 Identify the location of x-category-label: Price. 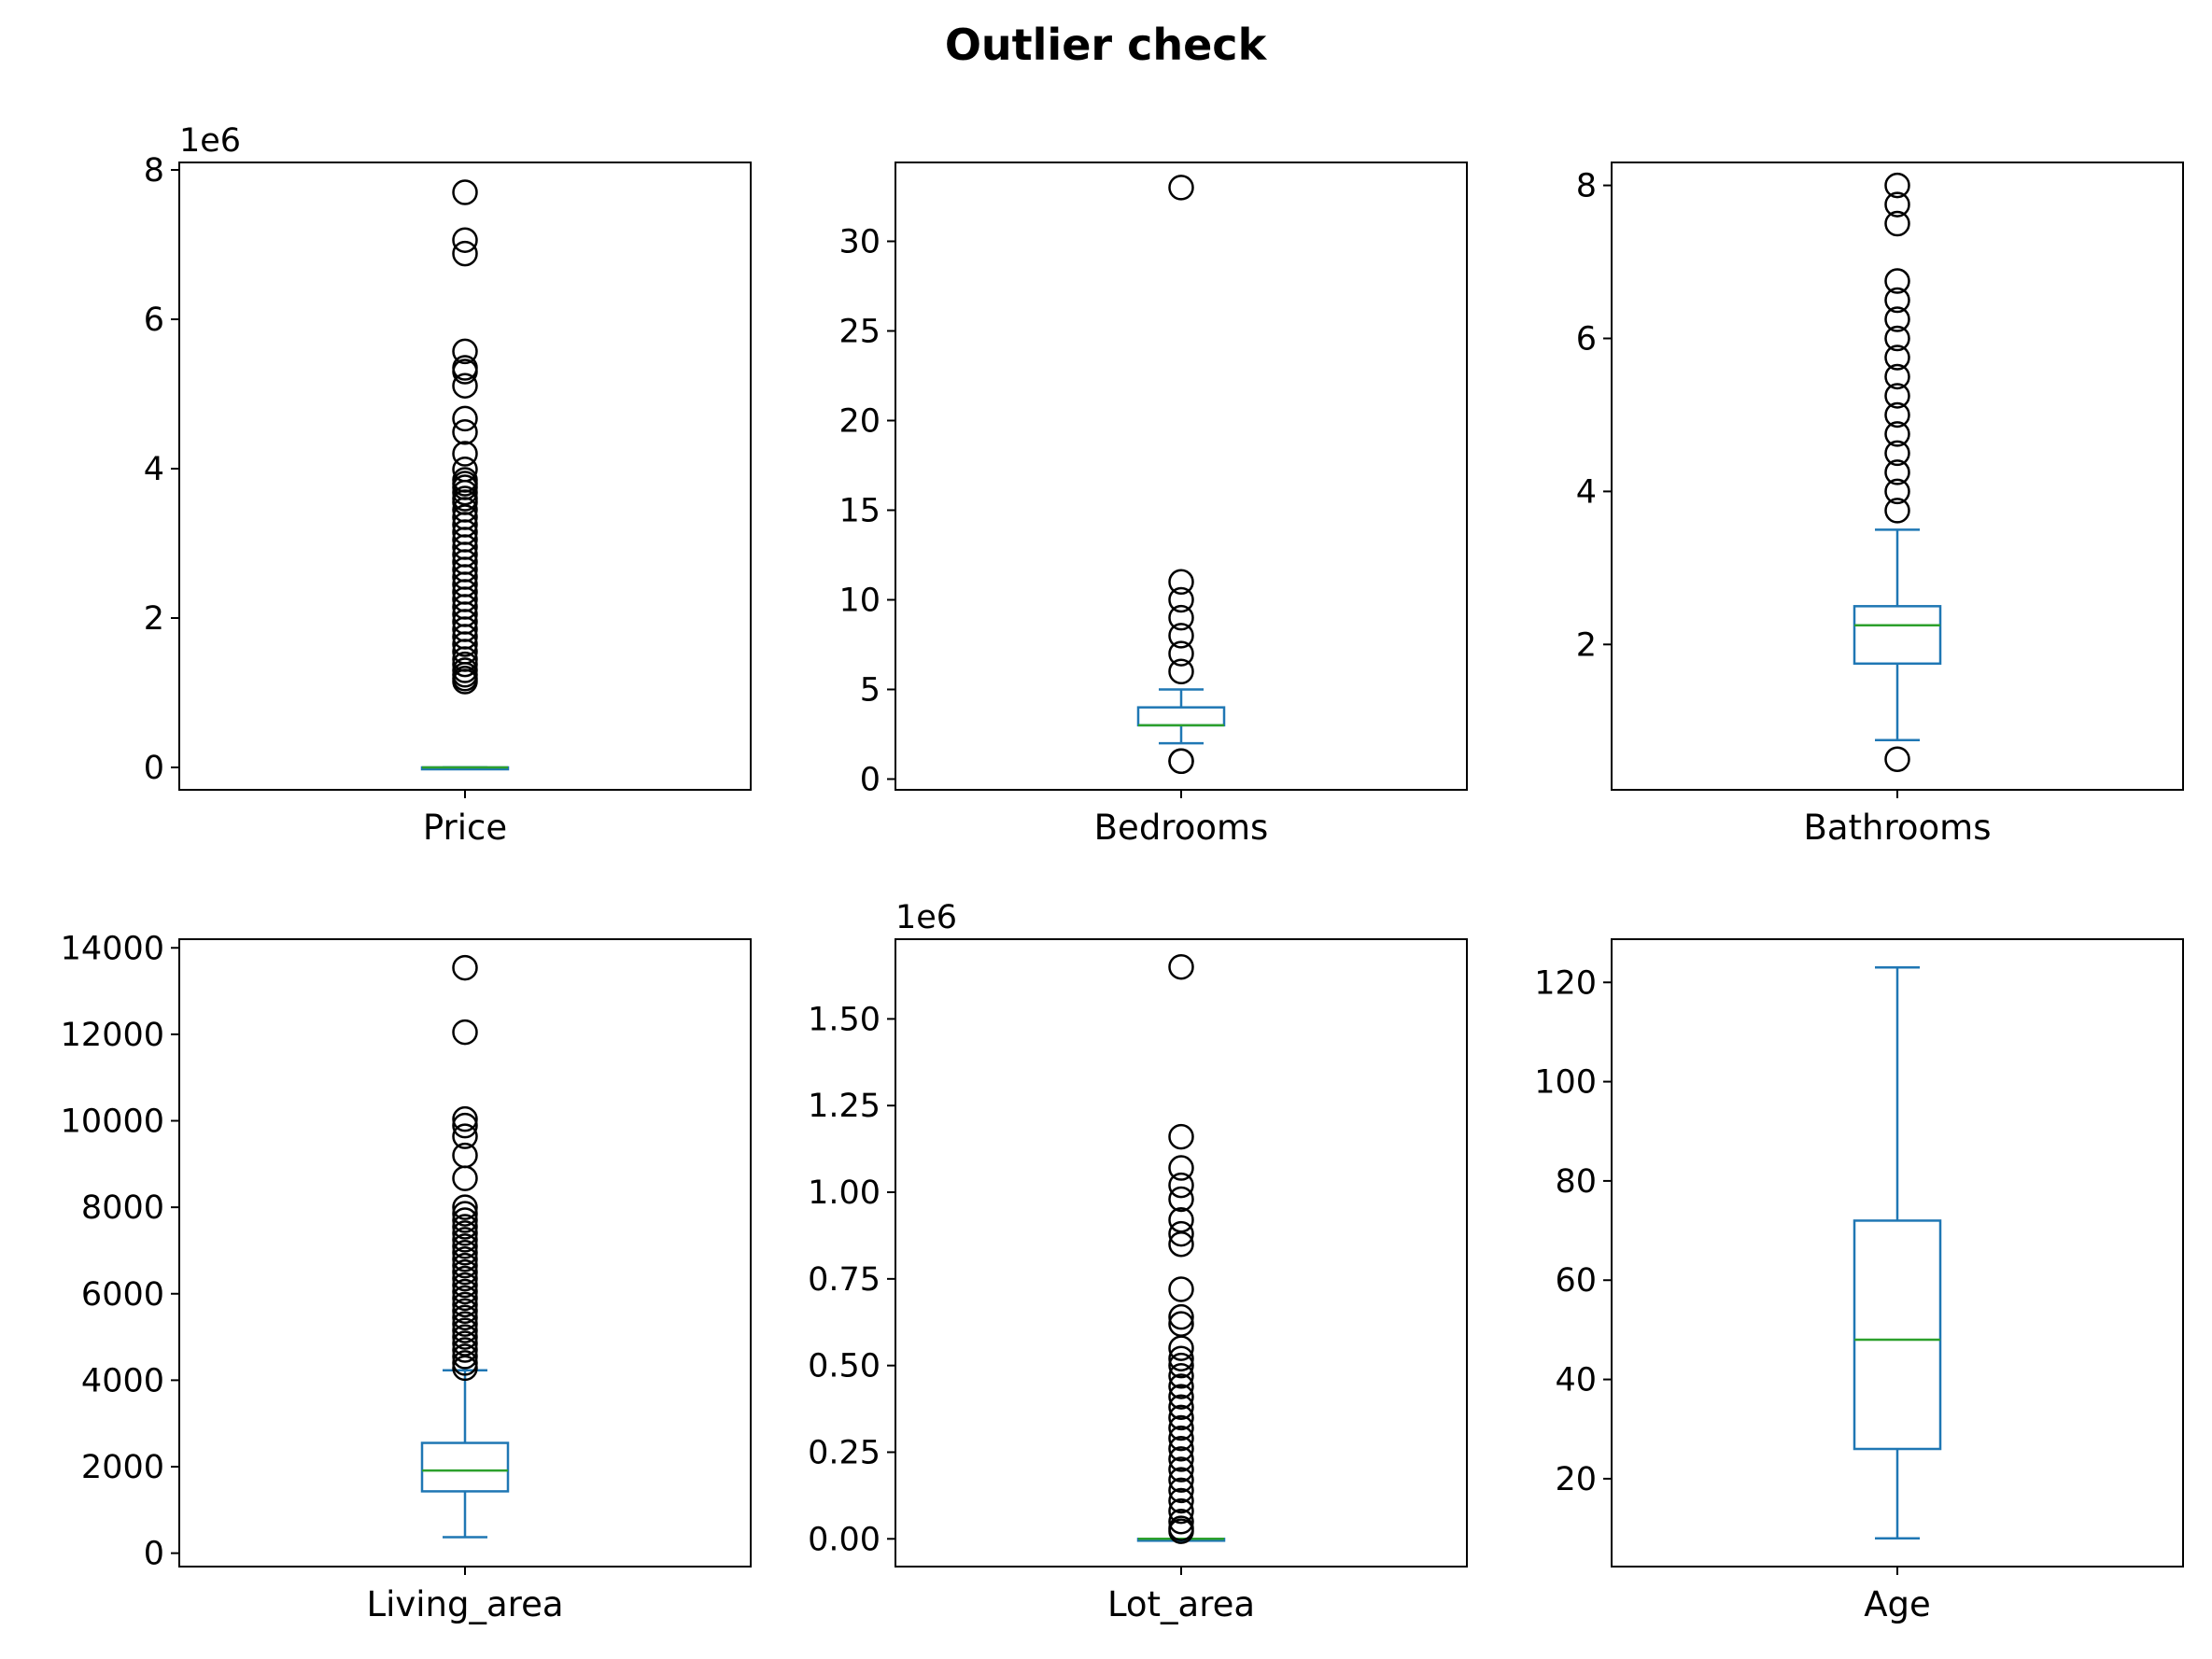
(465, 828).